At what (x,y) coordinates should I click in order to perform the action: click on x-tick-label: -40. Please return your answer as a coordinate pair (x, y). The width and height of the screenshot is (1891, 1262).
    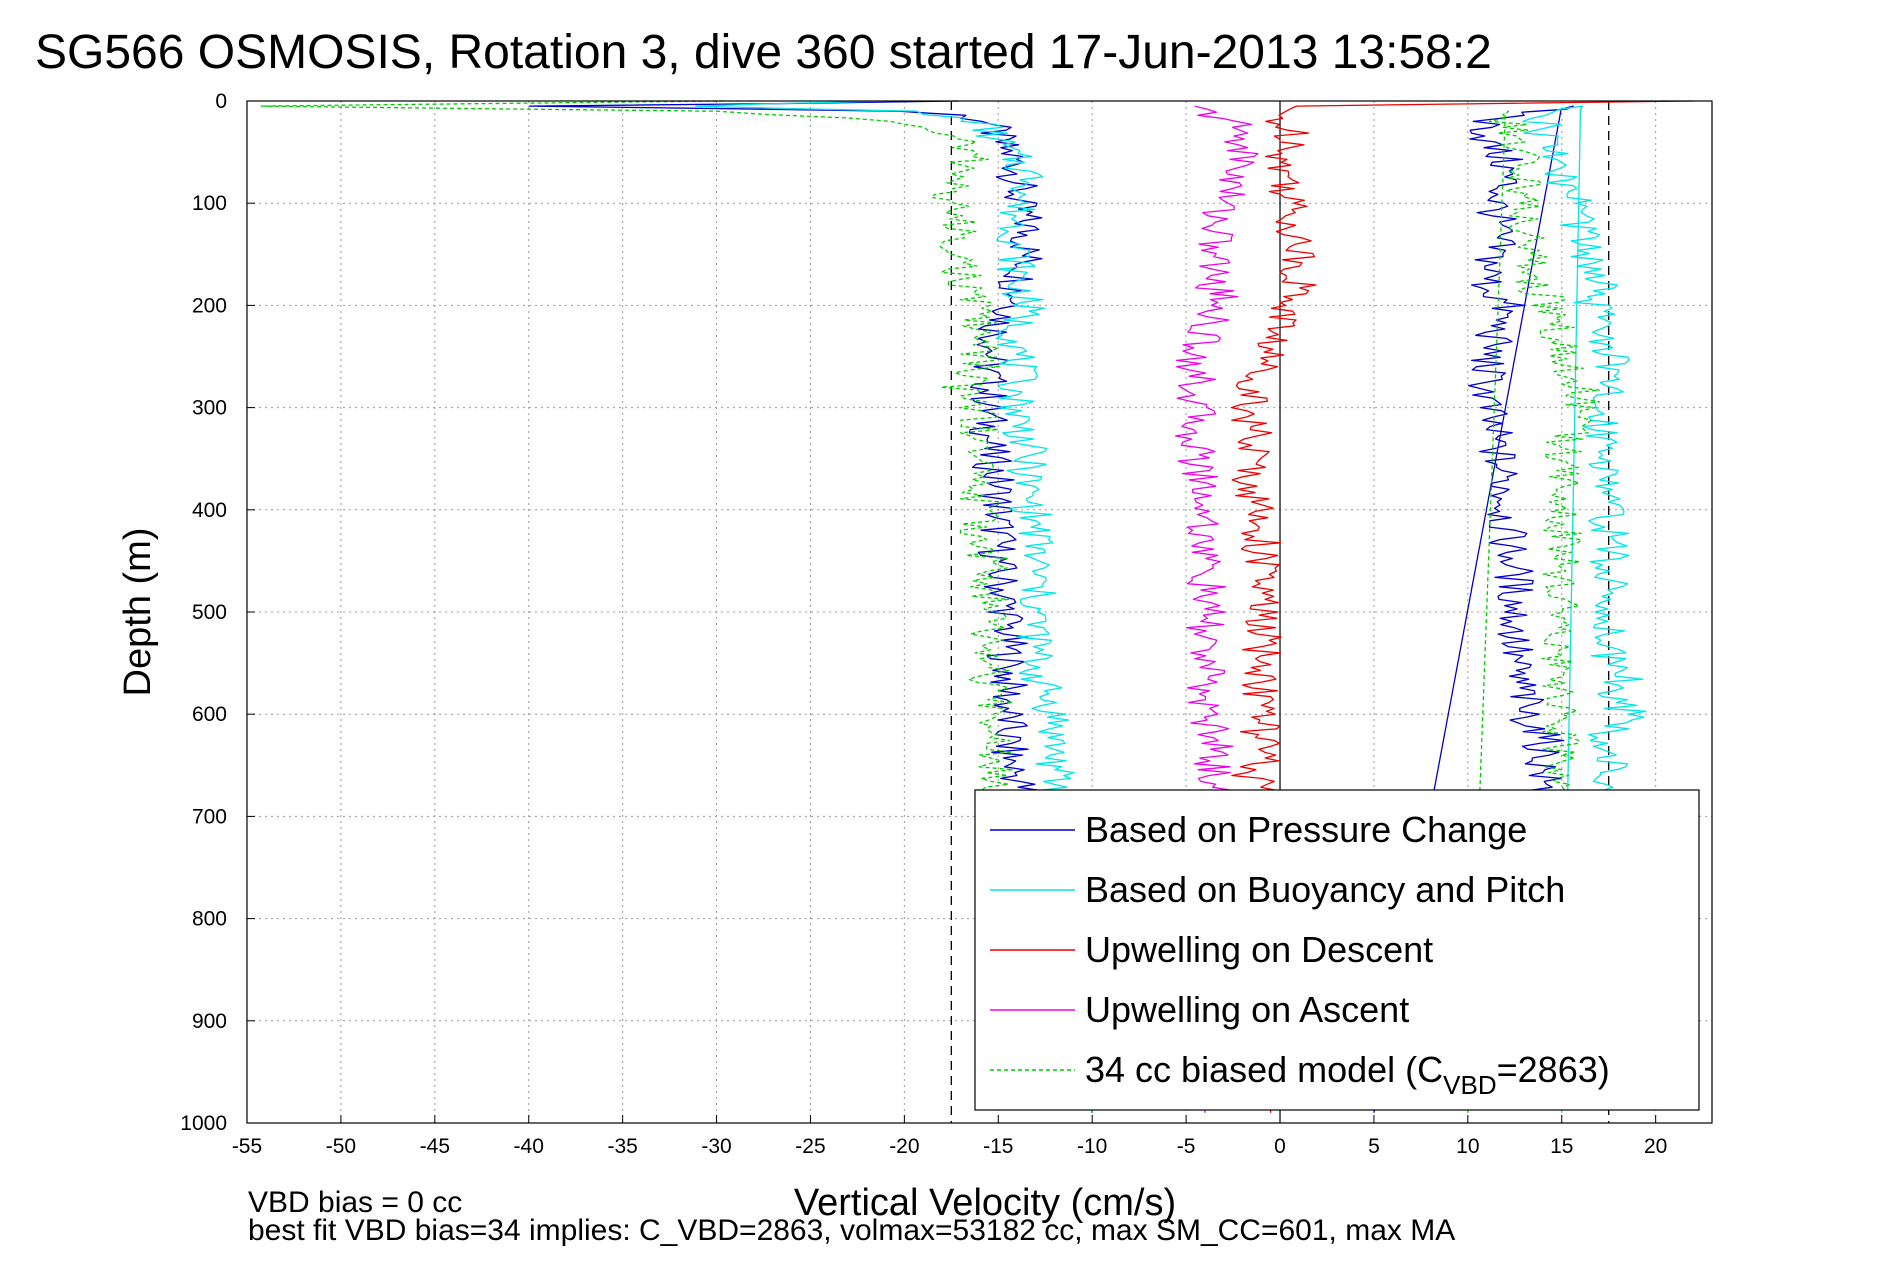
    Looking at the image, I should click on (529, 1146).